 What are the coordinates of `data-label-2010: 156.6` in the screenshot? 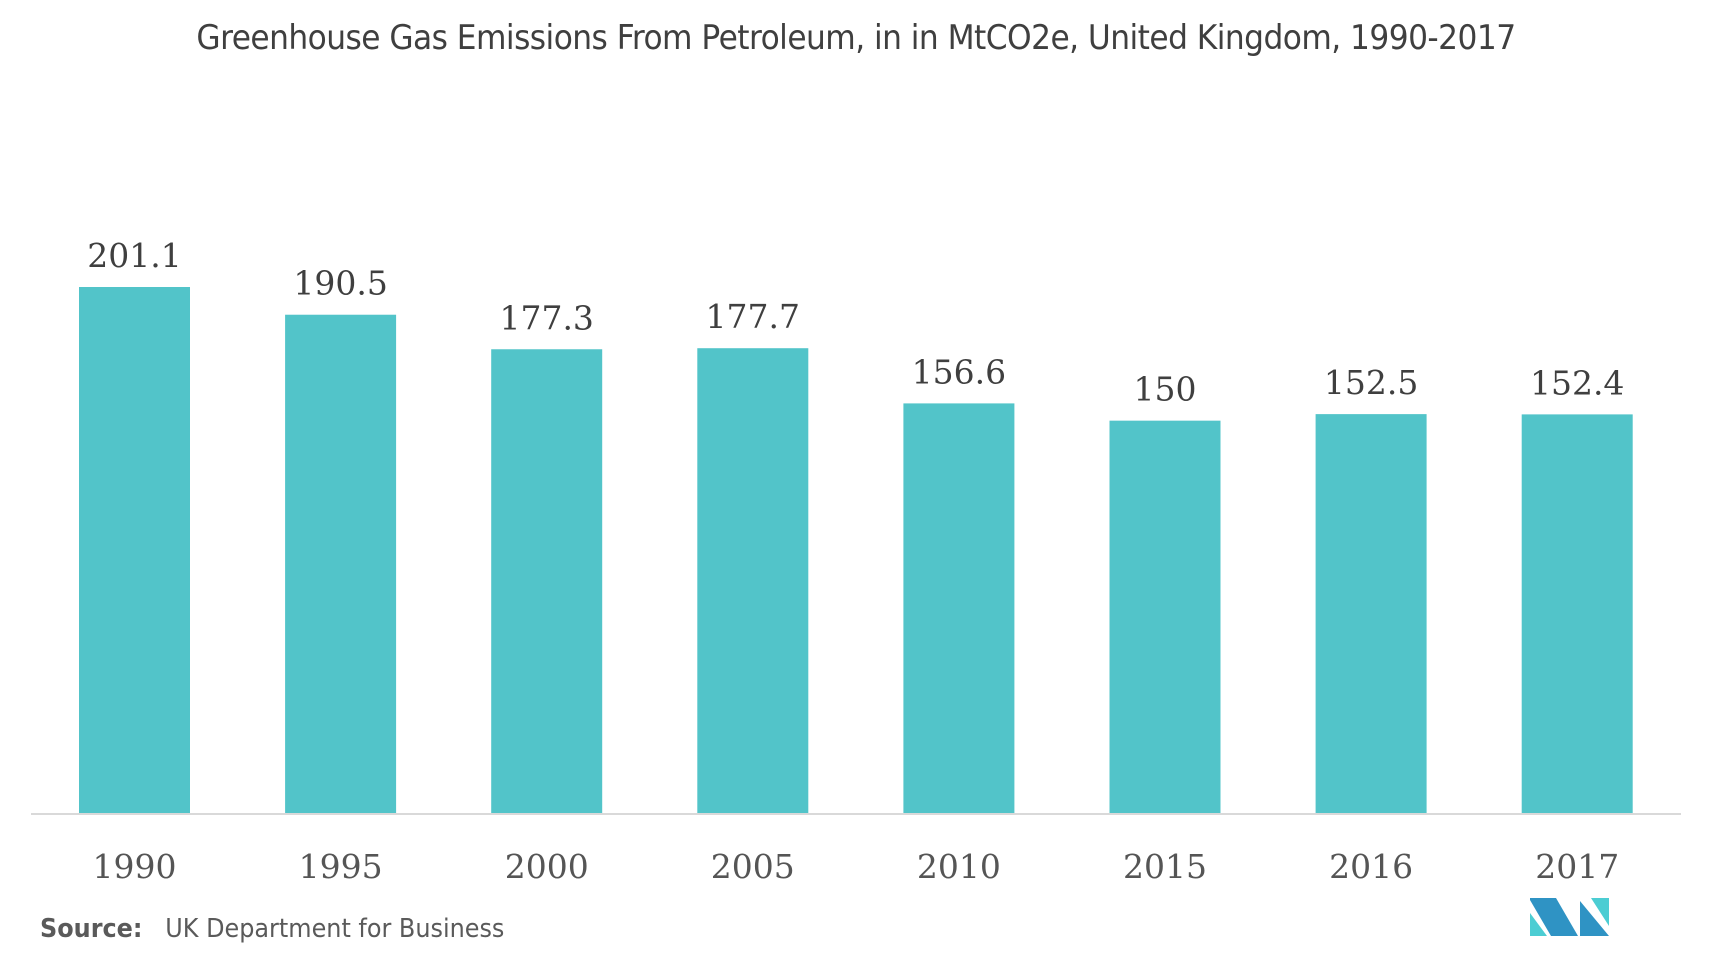 It's located at (959, 371).